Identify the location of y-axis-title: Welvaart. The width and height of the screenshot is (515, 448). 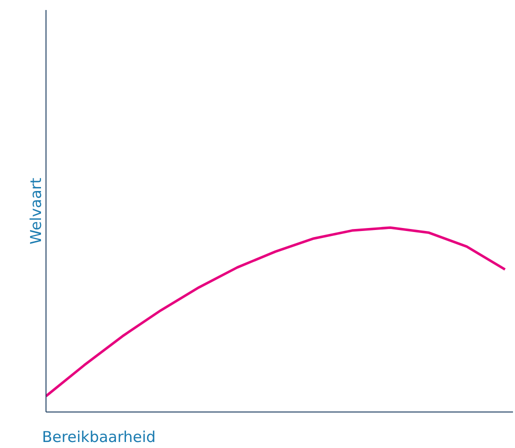
(36, 211).